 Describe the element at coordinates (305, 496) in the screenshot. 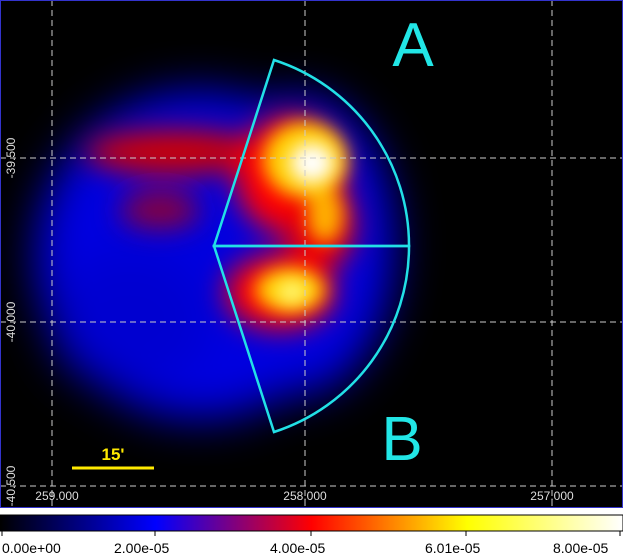

I see `ra-label: 258.000` at that location.